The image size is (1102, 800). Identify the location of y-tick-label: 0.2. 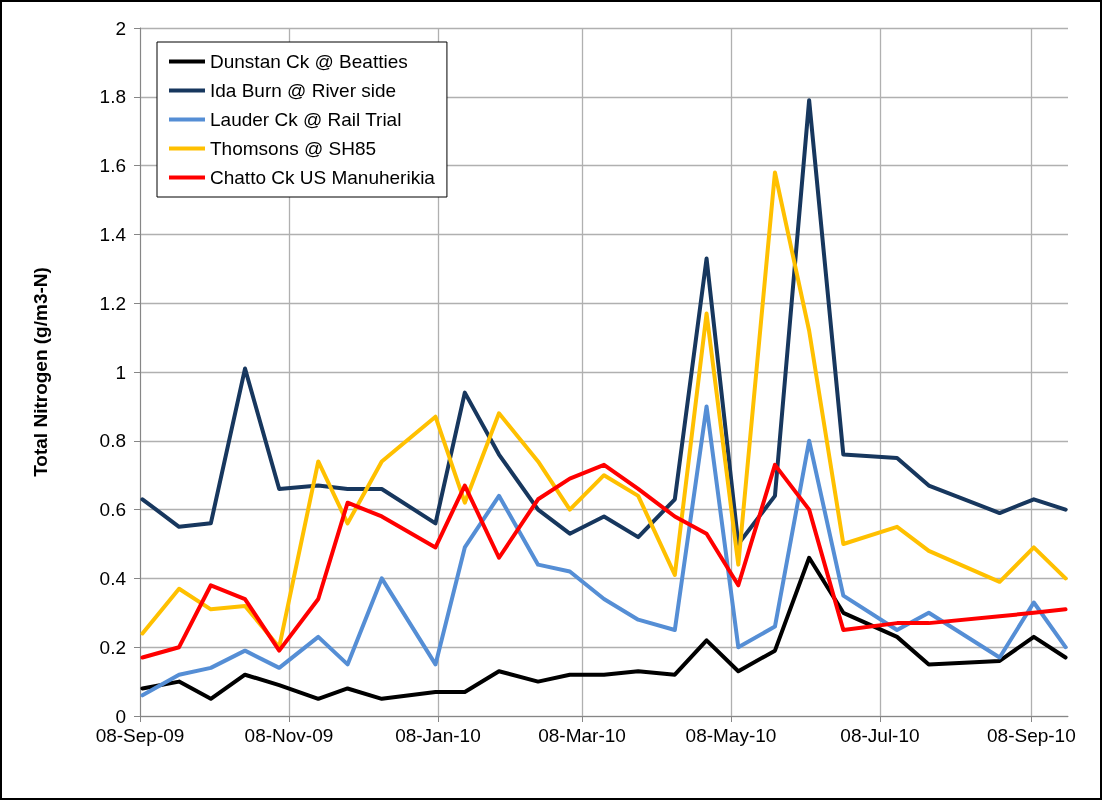
(112, 647).